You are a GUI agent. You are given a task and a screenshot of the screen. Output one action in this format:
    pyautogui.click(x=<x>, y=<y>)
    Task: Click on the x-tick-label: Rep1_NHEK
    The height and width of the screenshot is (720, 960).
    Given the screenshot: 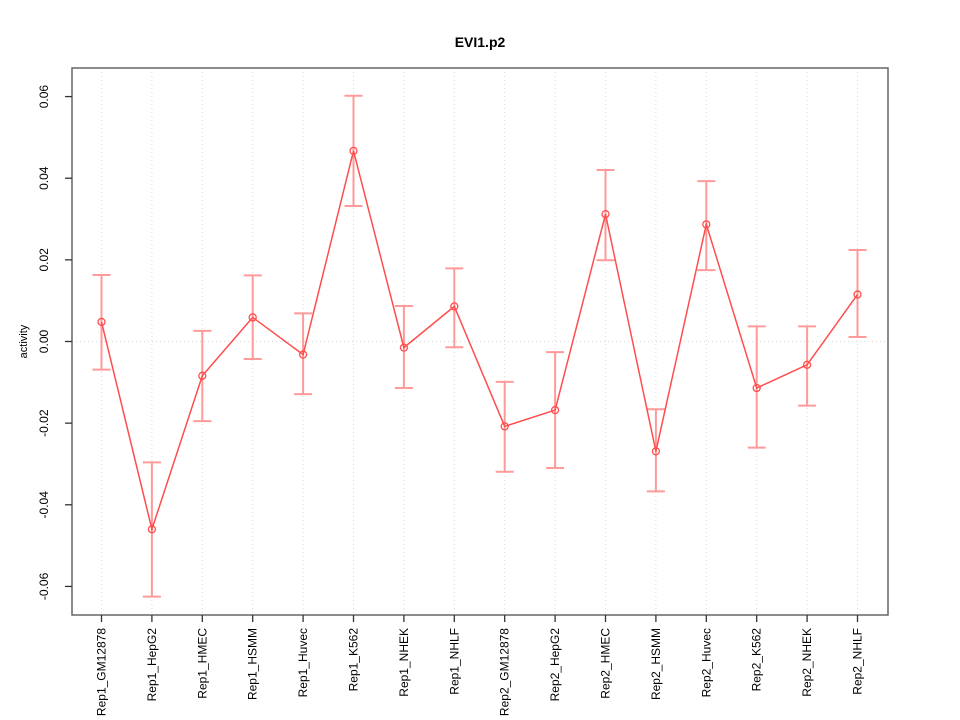 What is the action you would take?
    pyautogui.click(x=404, y=662)
    